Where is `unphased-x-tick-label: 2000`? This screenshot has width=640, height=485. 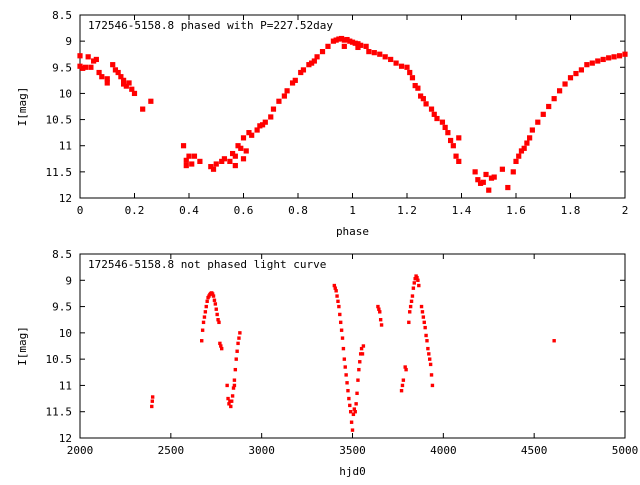
unphased-x-tick-label: 2000 is located at coordinates (80, 450).